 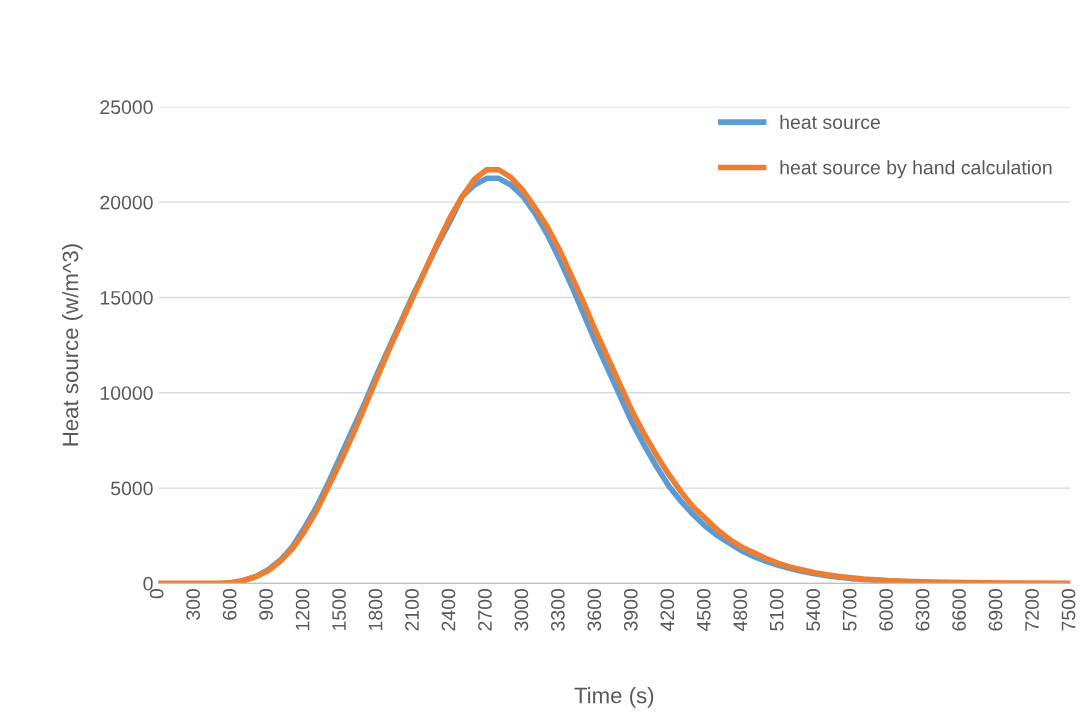 What do you see at coordinates (849, 609) in the screenshot?
I see `x-tick-label: 5700` at bounding box center [849, 609].